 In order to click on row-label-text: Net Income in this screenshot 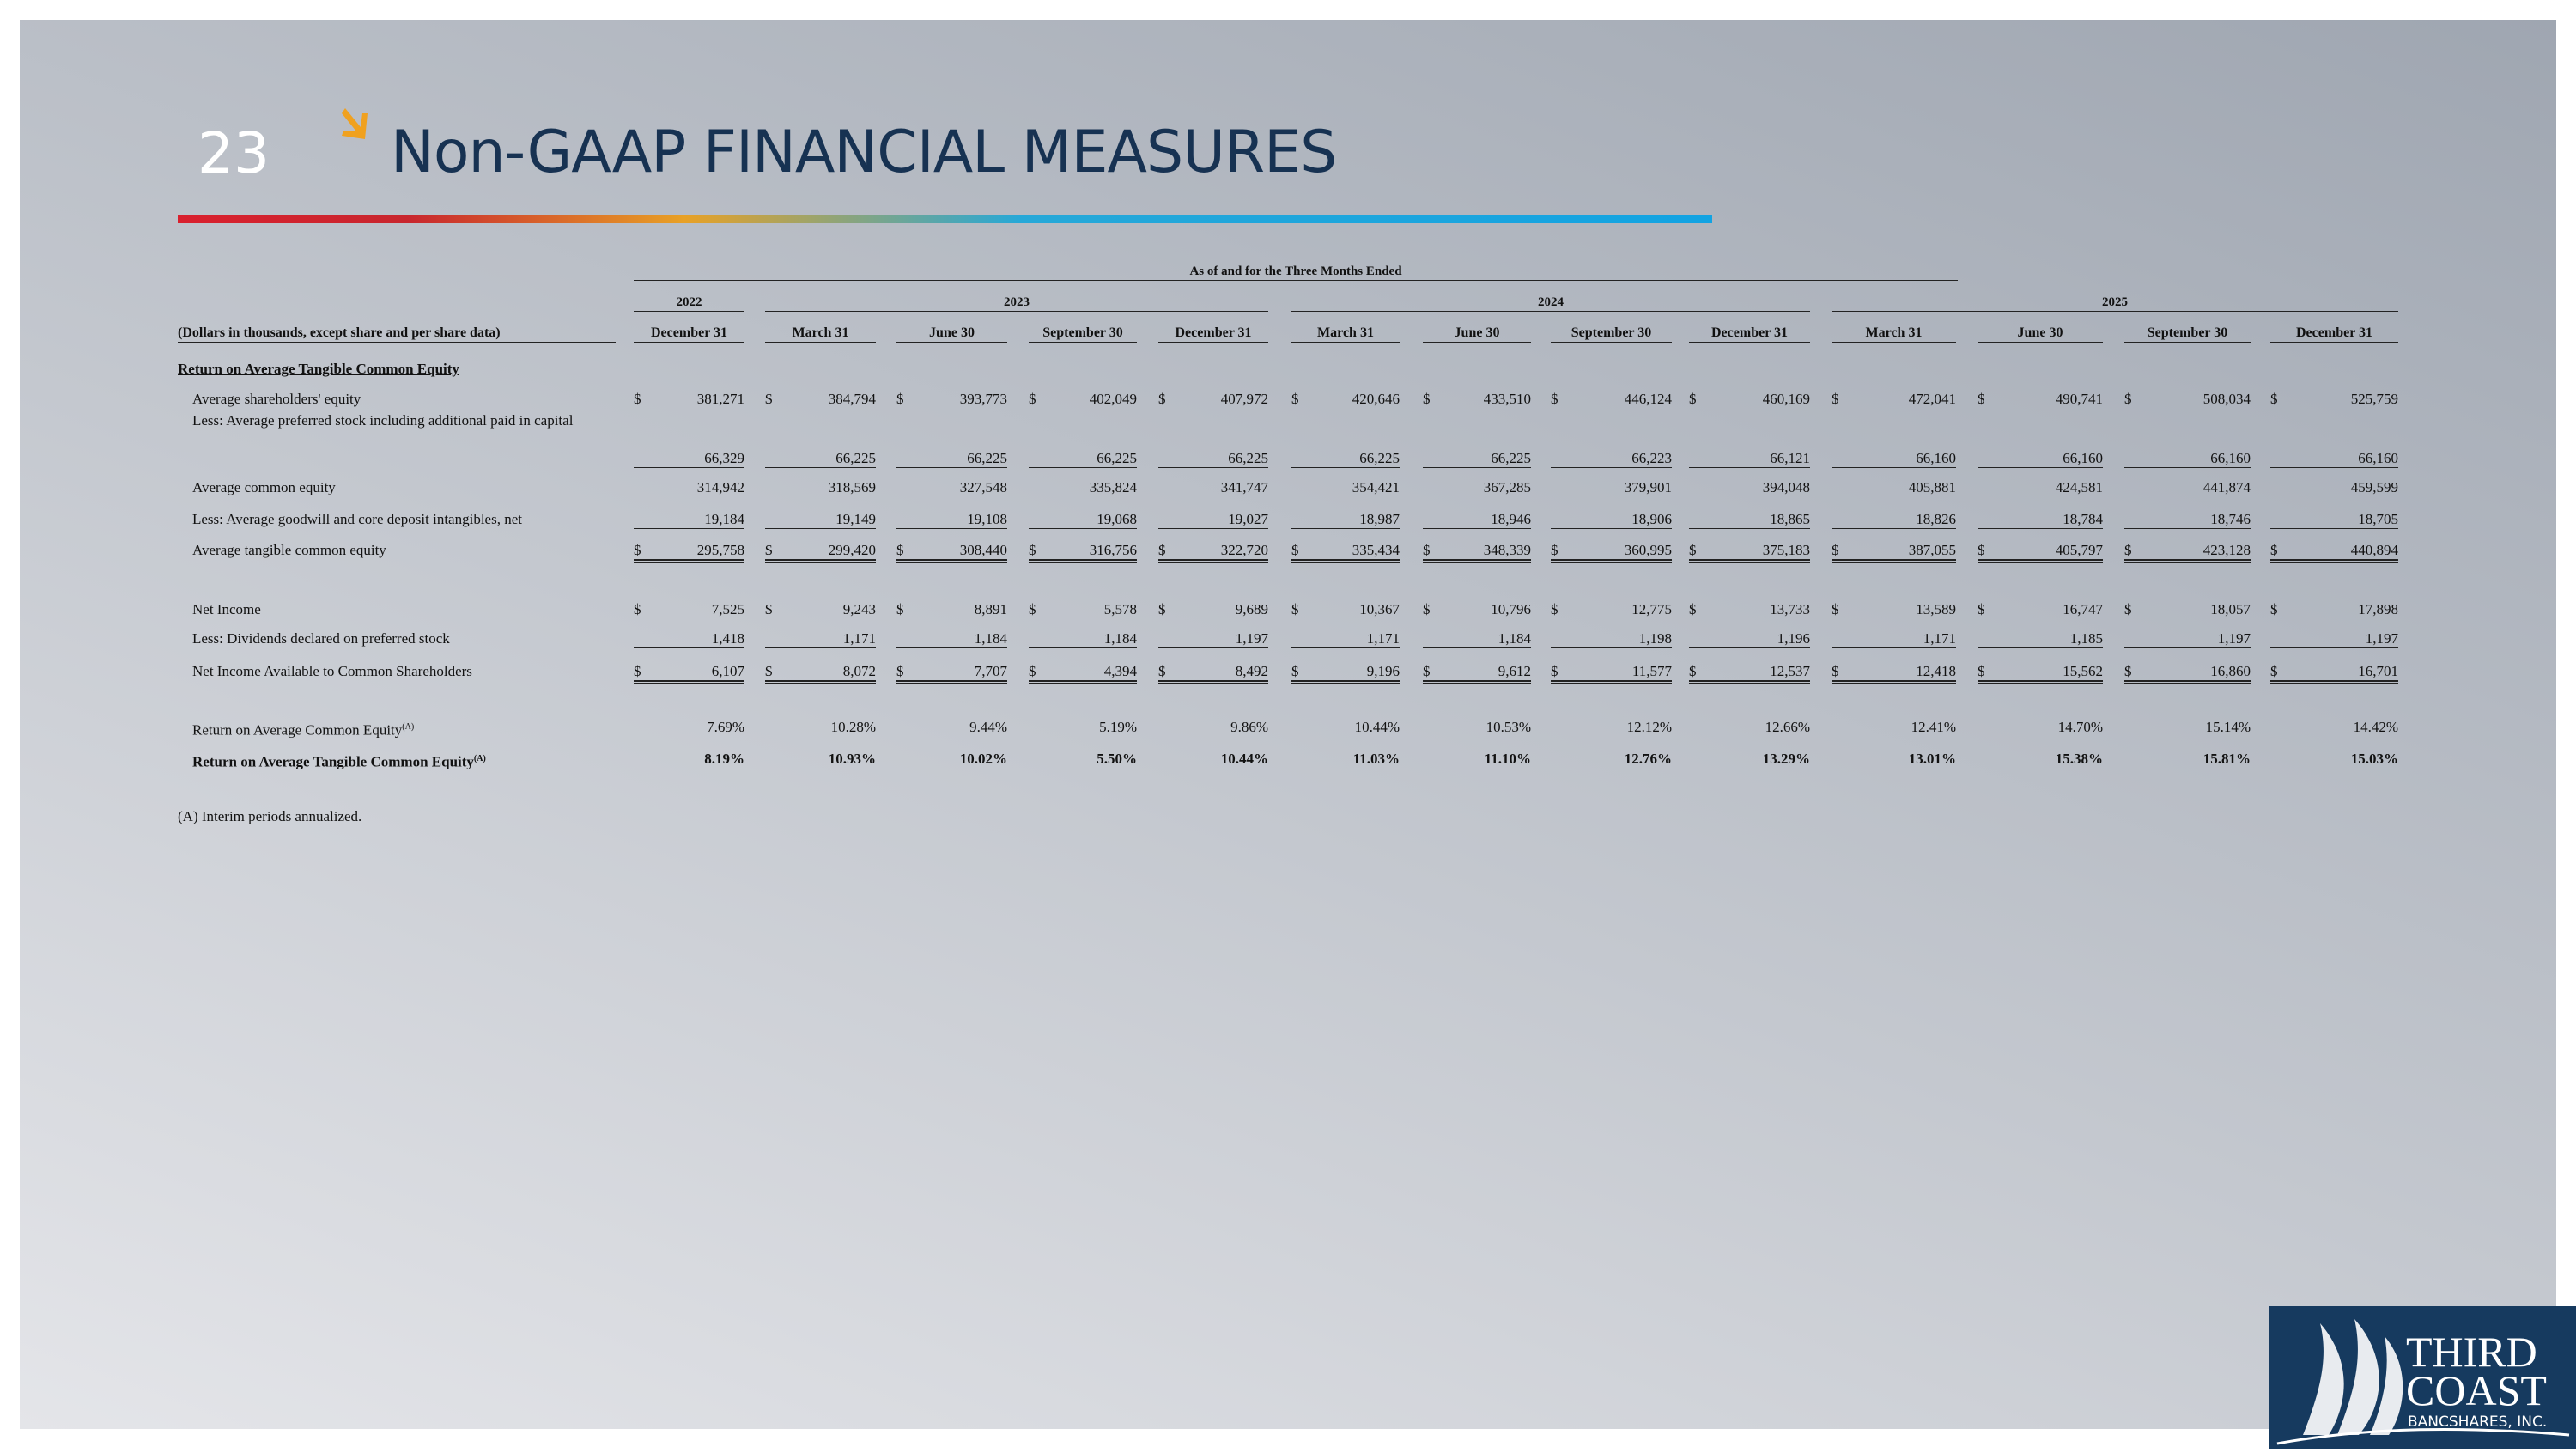, I will do `click(227, 609)`.